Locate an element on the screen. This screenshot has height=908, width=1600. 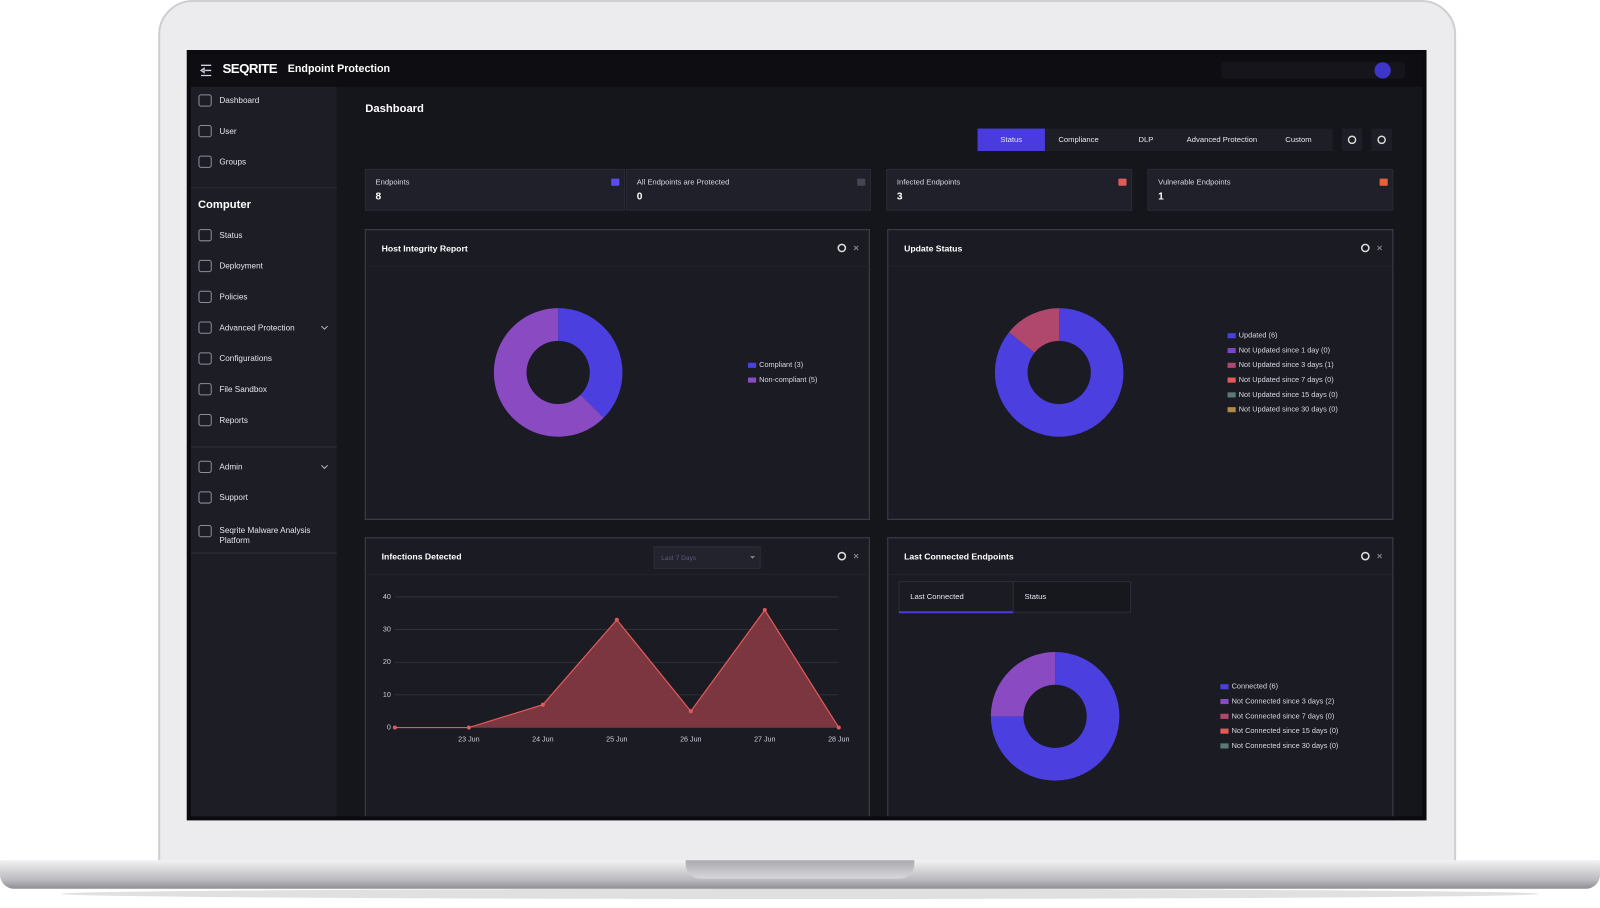
nav-item: Groups is located at coordinates (232, 161).